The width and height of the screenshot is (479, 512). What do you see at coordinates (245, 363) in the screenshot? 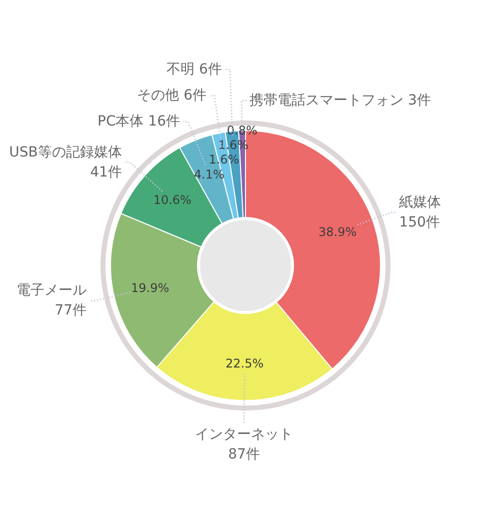
I see `data-label: 22.5%` at bounding box center [245, 363].